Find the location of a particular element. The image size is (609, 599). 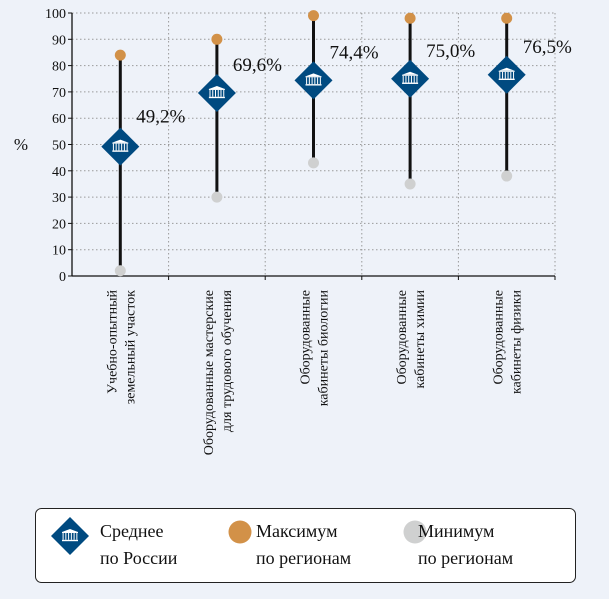

legend-box is located at coordinates (305, 545).